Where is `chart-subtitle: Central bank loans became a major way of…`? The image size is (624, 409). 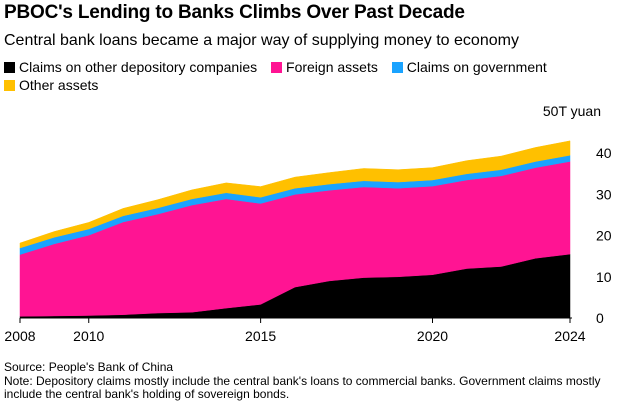 chart-subtitle: Central bank loans became a major way of… is located at coordinates (261, 40).